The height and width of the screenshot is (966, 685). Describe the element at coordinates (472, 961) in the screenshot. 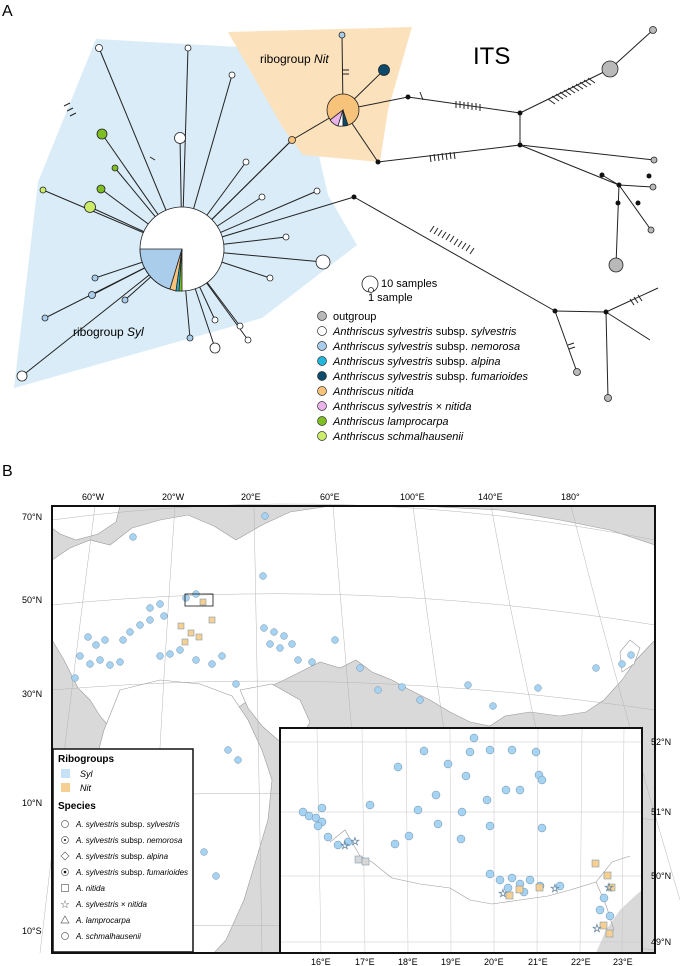

I see `inset-lon-labels: 16°E 17°E 18°E 19°E 20°E 21°E 22°E 23°E` at that location.